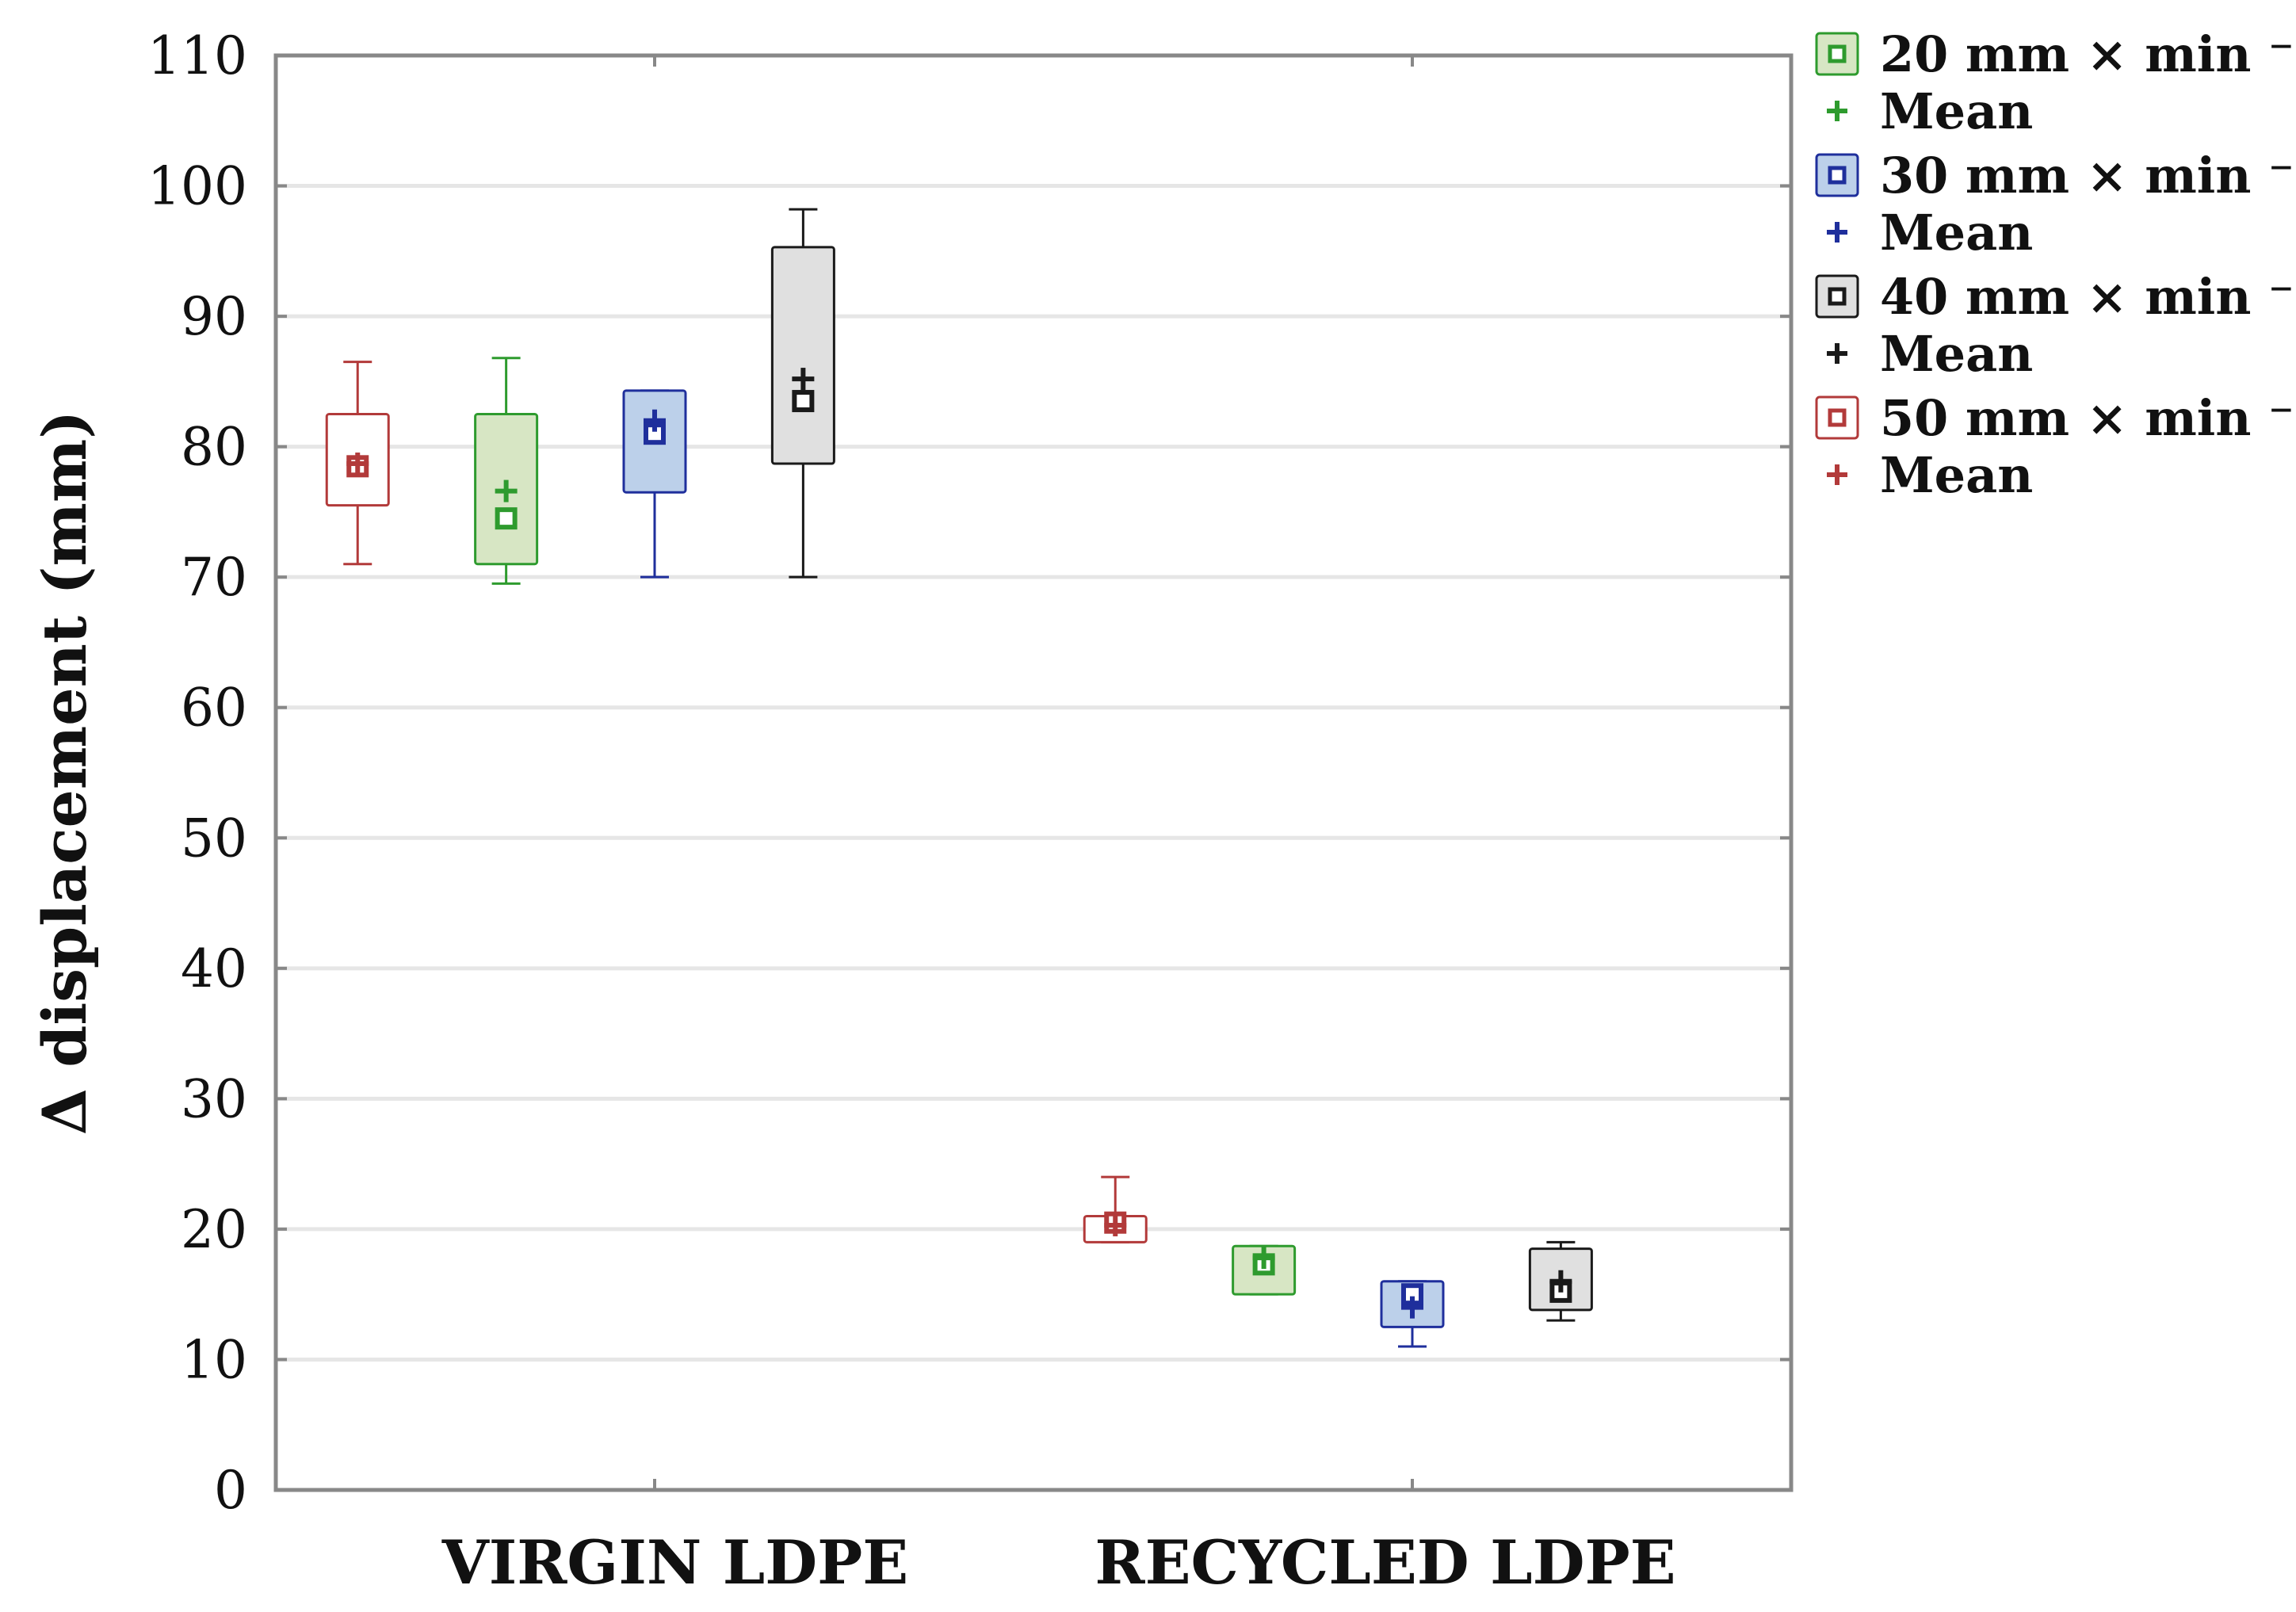 The height and width of the screenshot is (1612, 2296). What do you see at coordinates (2088, 297) in the screenshot?
I see `legend-label: 40 mm × min ⁻¹` at bounding box center [2088, 297].